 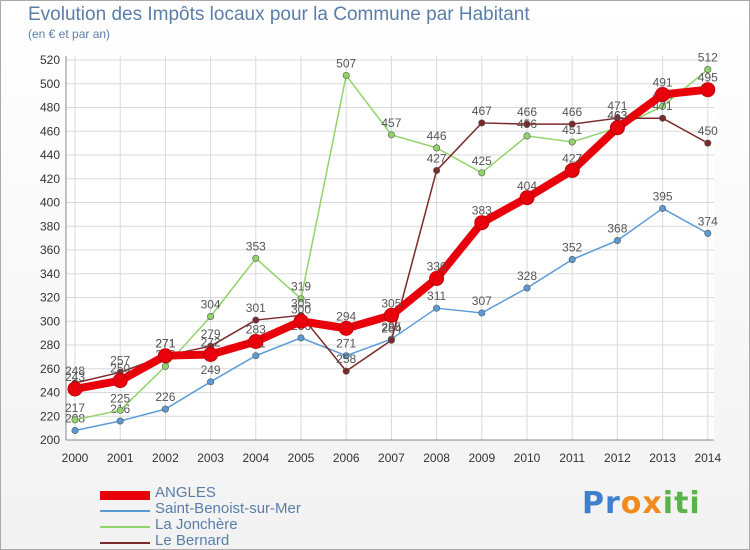 What do you see at coordinates (125, 543) in the screenshot?
I see `legend-swatch-le-bernard` at bounding box center [125, 543].